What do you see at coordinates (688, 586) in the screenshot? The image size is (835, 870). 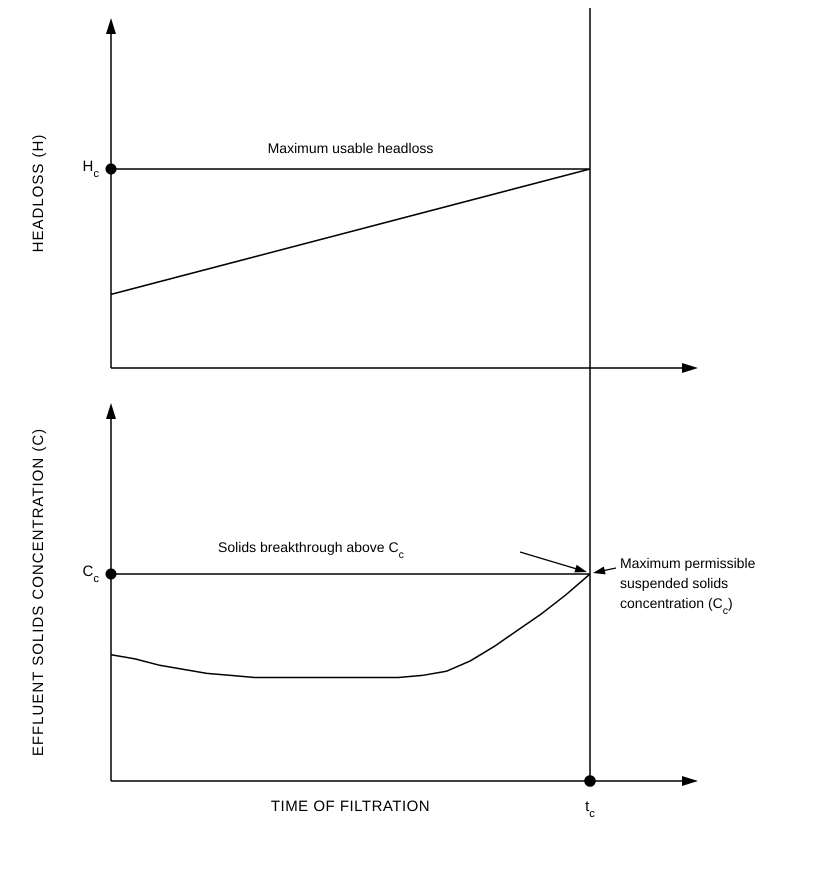 I see `text: Maximum permissible suspended solids concentration (C$_{c}$)` at bounding box center [688, 586].